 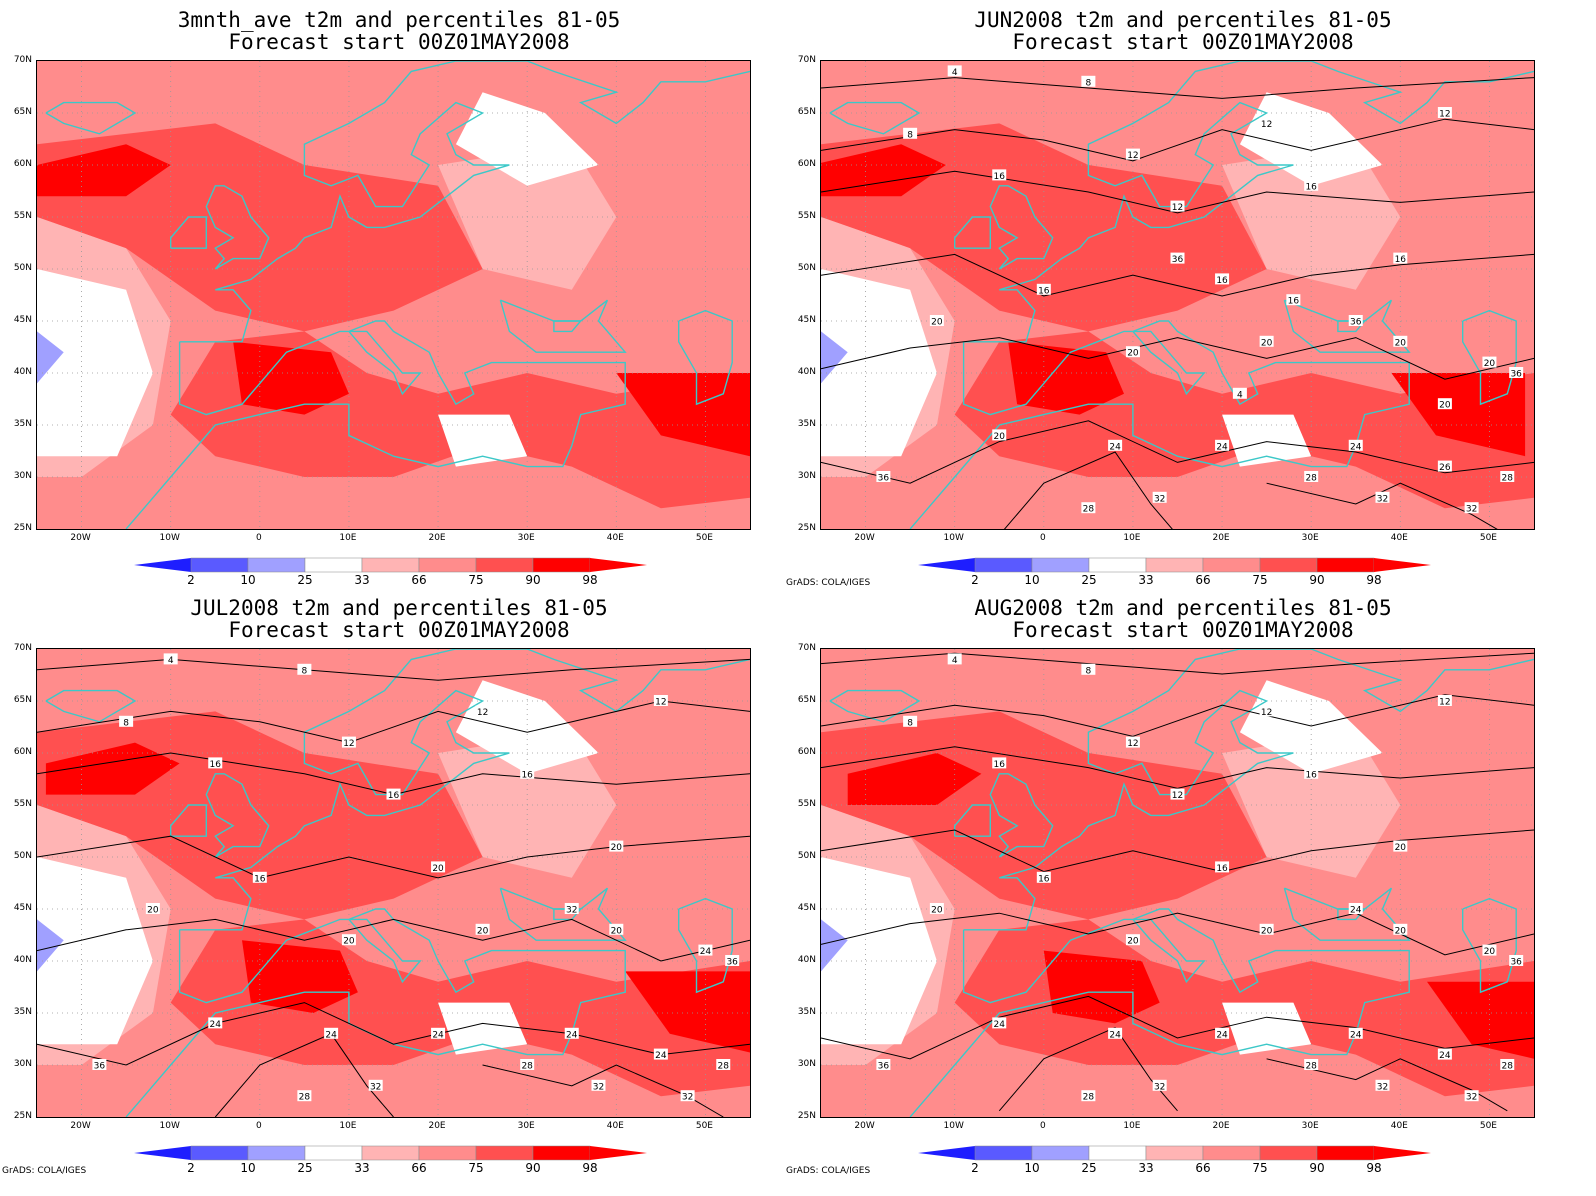 I want to click on longitude-label: 40E, so click(x=1399, y=1126).